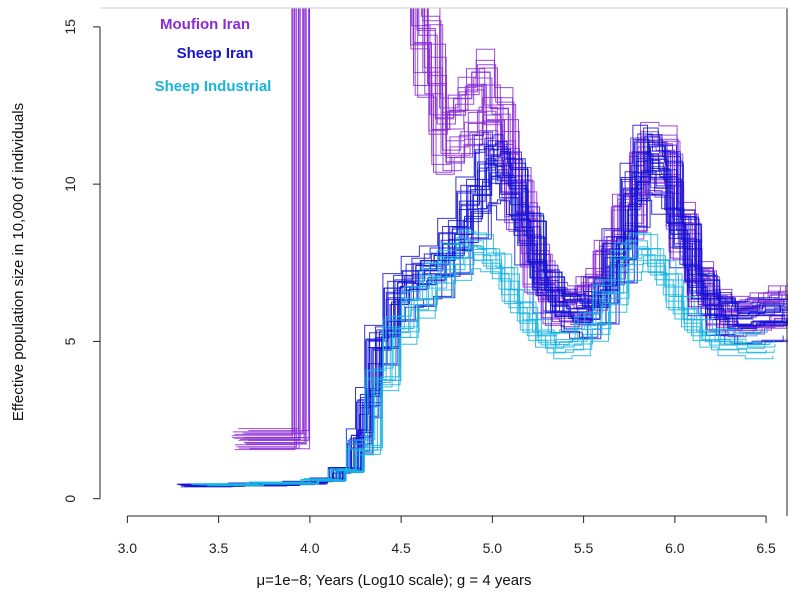  I want to click on legend-label-sheep-iran: Sheep Iran, so click(215, 53).